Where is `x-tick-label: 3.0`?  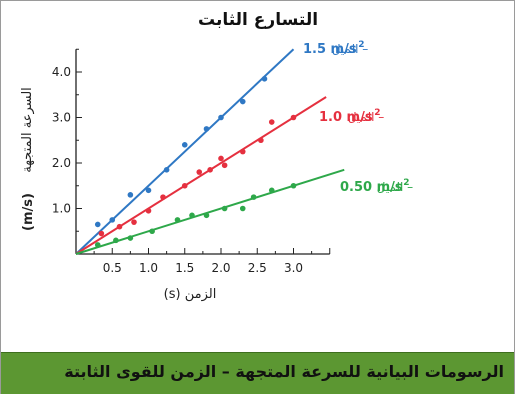
x-tick-label: 3.0 is located at coordinates (293, 268).